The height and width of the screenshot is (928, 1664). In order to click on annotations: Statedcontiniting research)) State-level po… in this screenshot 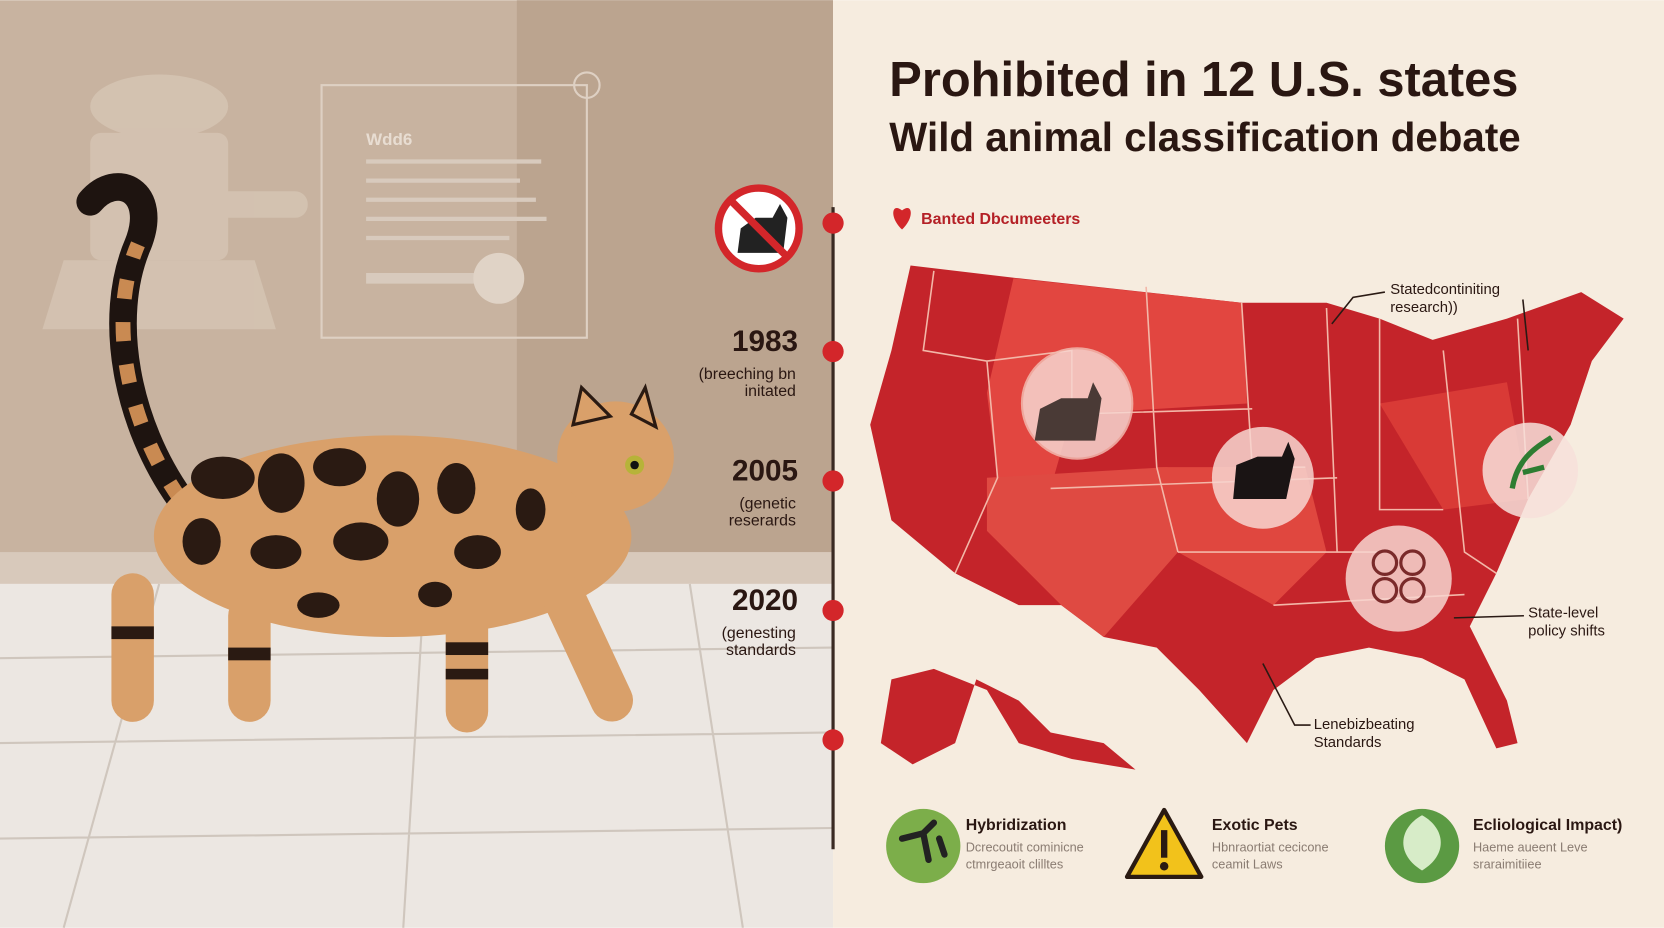, I will do `click(1459, 516)`.